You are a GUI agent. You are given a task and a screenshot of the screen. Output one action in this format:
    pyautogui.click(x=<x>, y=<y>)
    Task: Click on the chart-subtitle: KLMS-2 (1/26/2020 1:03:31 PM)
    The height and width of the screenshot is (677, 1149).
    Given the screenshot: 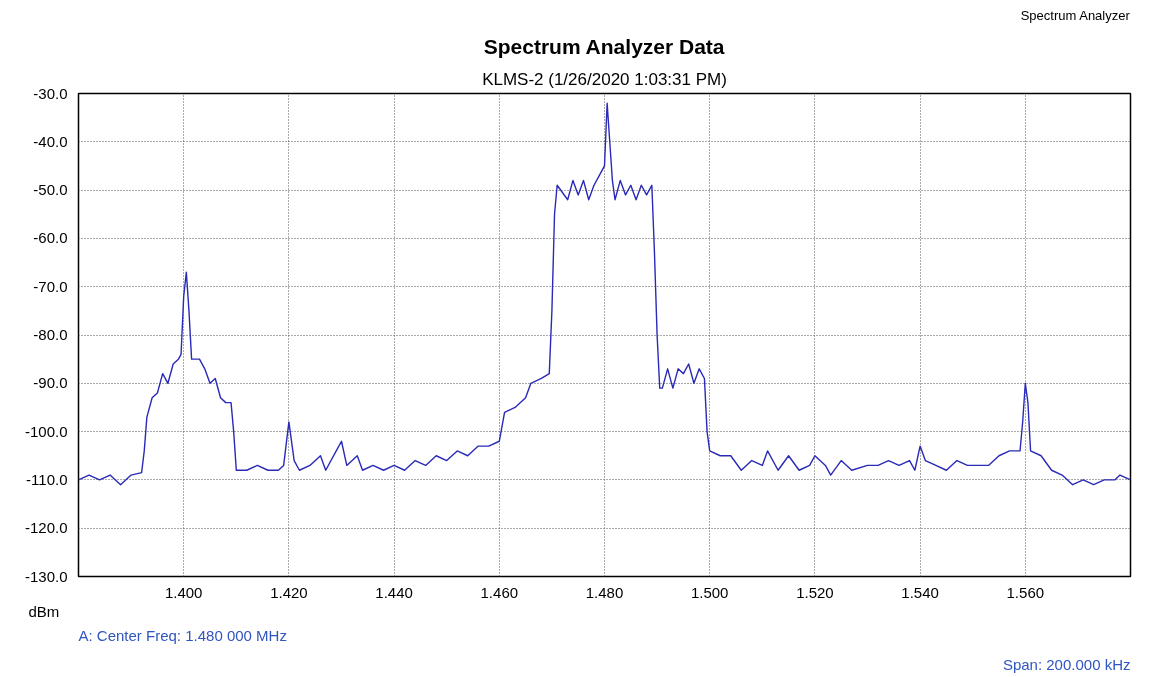 What is the action you would take?
    pyautogui.click(x=604, y=79)
    